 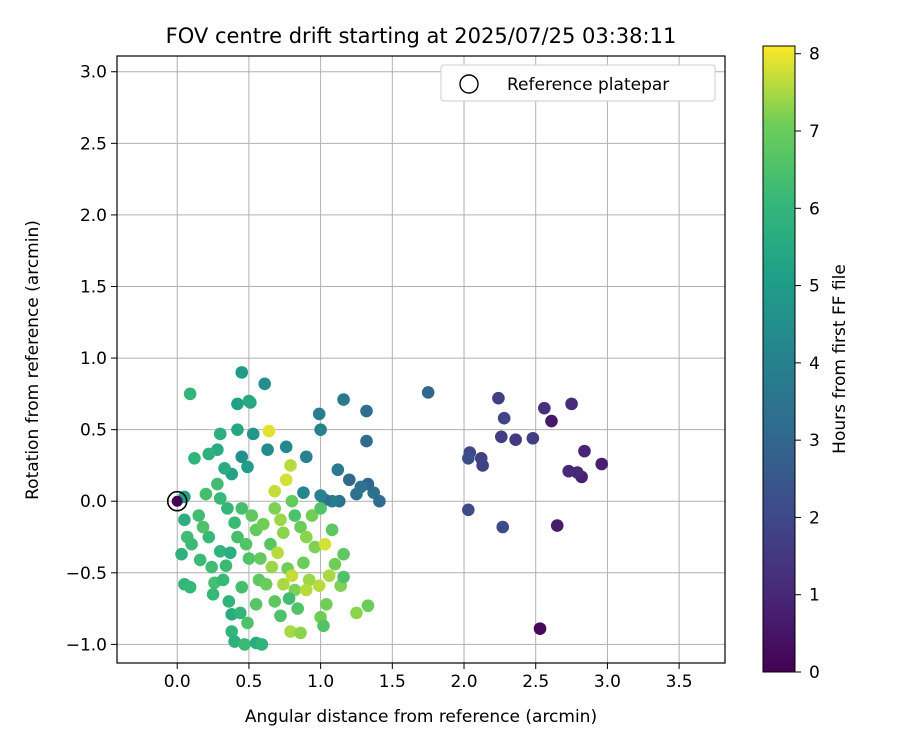 What do you see at coordinates (428, 677) in the screenshot?
I see `x-axis-ticks: 0.0 0.5 1.0 1.5 2.0 2.5 3.0 3.5` at bounding box center [428, 677].